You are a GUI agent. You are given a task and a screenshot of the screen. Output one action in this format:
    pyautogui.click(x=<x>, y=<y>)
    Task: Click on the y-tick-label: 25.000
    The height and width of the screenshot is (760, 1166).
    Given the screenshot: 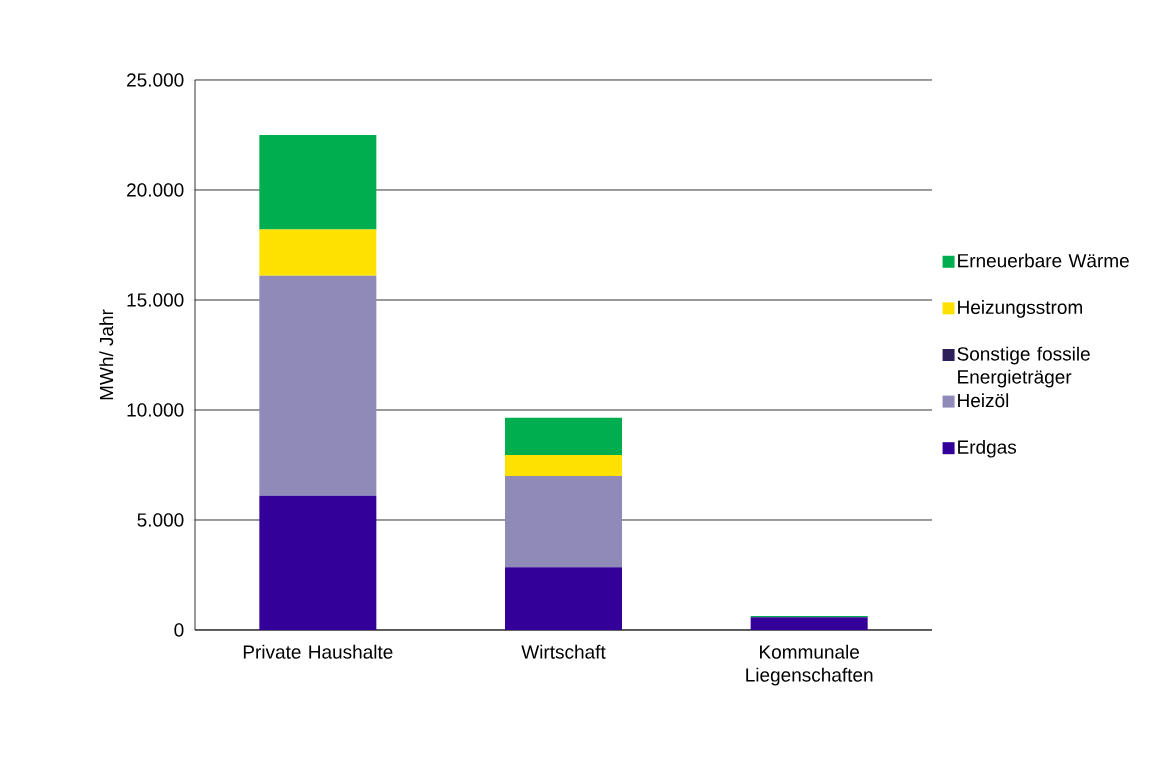 What is the action you would take?
    pyautogui.click(x=155, y=80)
    